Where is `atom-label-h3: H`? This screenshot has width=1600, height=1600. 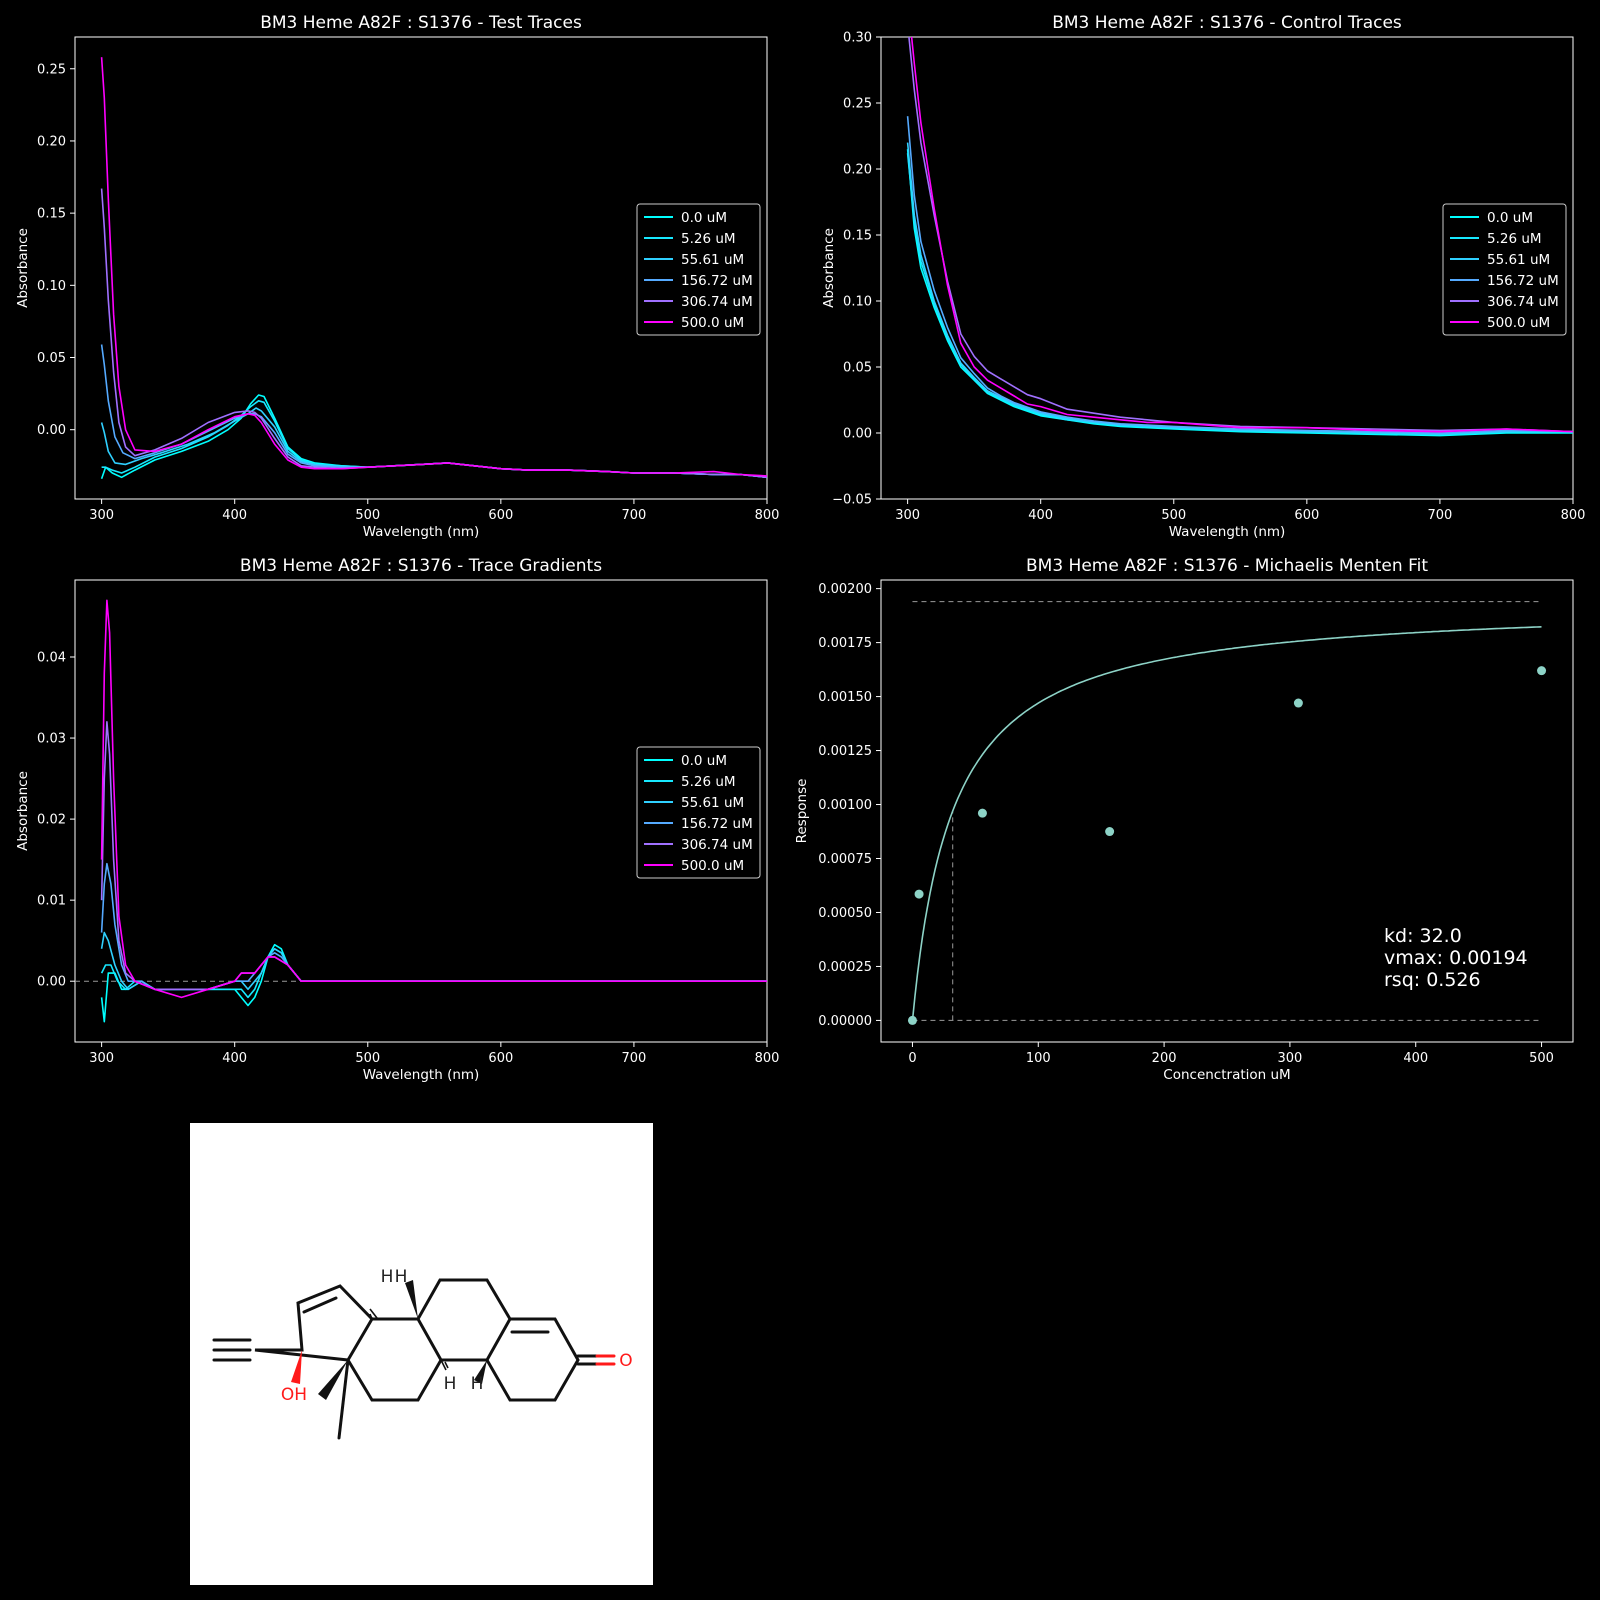 atom-label-h3: H is located at coordinates (450, 1384).